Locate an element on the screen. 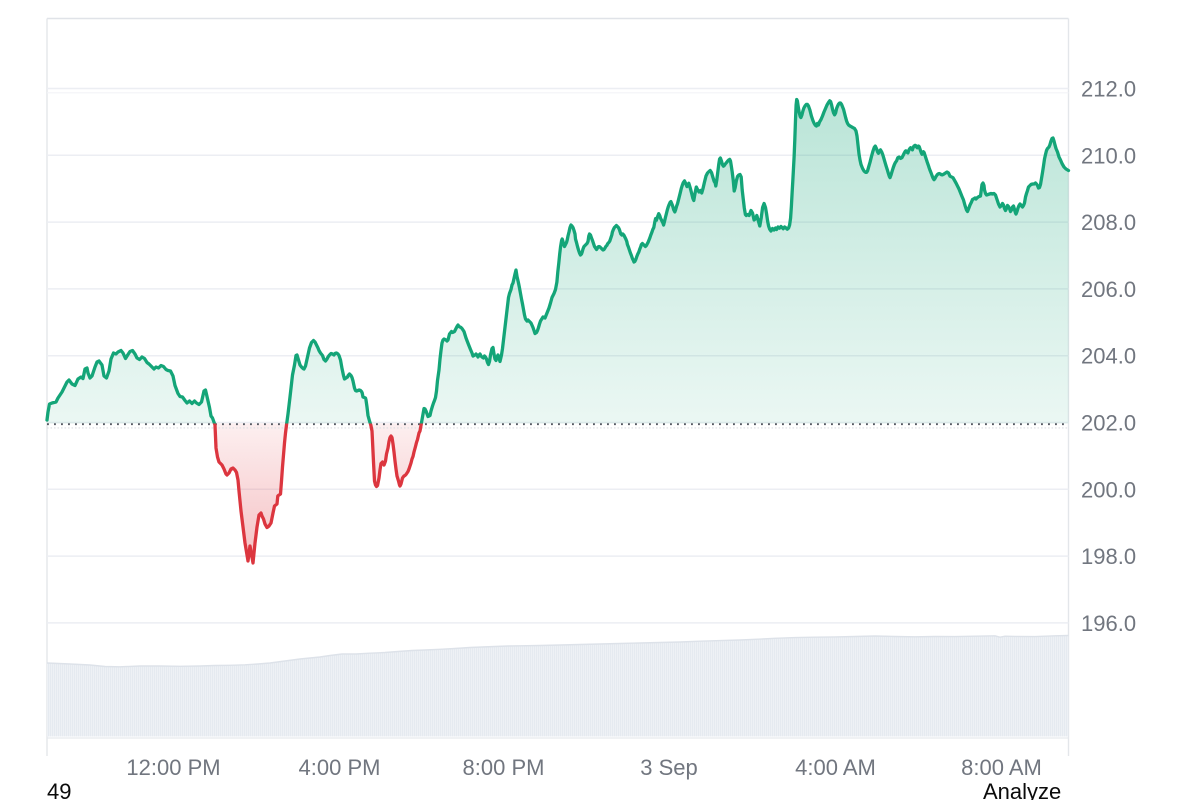 The image size is (1200, 800). svg-text: 4:00 AM is located at coordinates (835, 767).